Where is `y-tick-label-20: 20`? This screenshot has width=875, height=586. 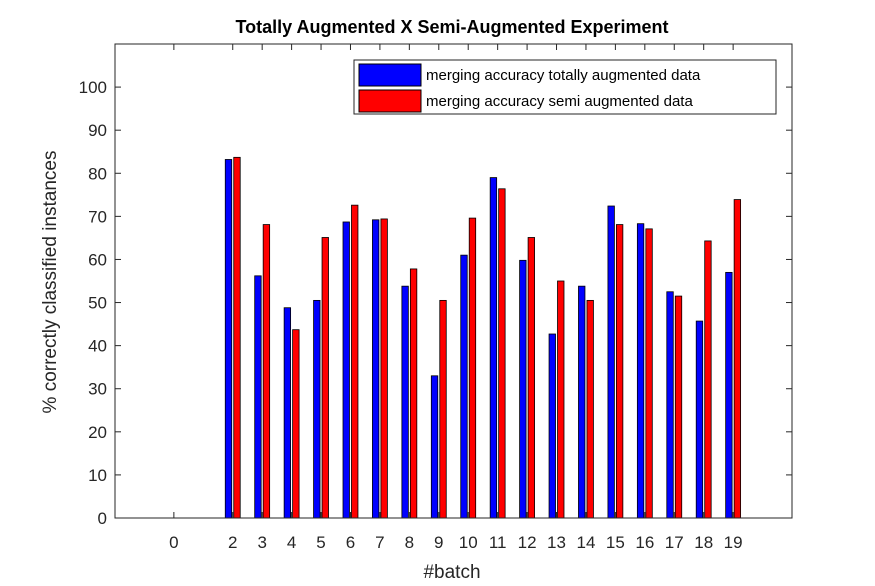
y-tick-label-20: 20 is located at coordinates (97, 432).